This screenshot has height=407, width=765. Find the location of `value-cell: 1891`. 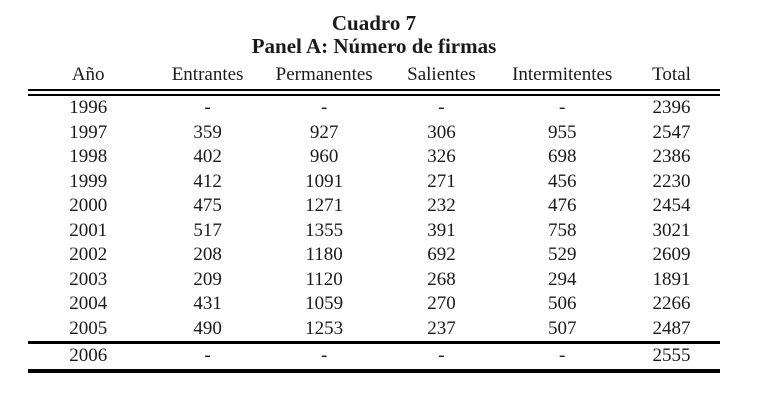

value-cell: 1891 is located at coordinates (671, 279).